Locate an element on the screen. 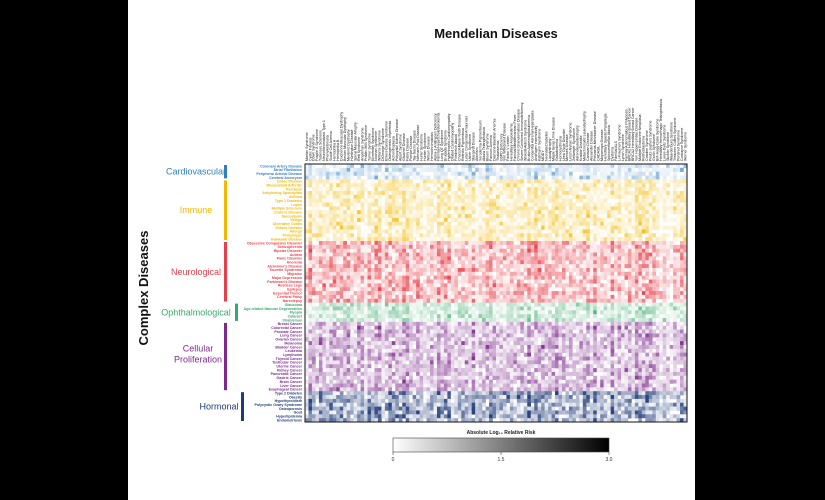 This screenshot has height=500, width=825. column-label: Phenylketonuria is located at coordinates (328, 148).